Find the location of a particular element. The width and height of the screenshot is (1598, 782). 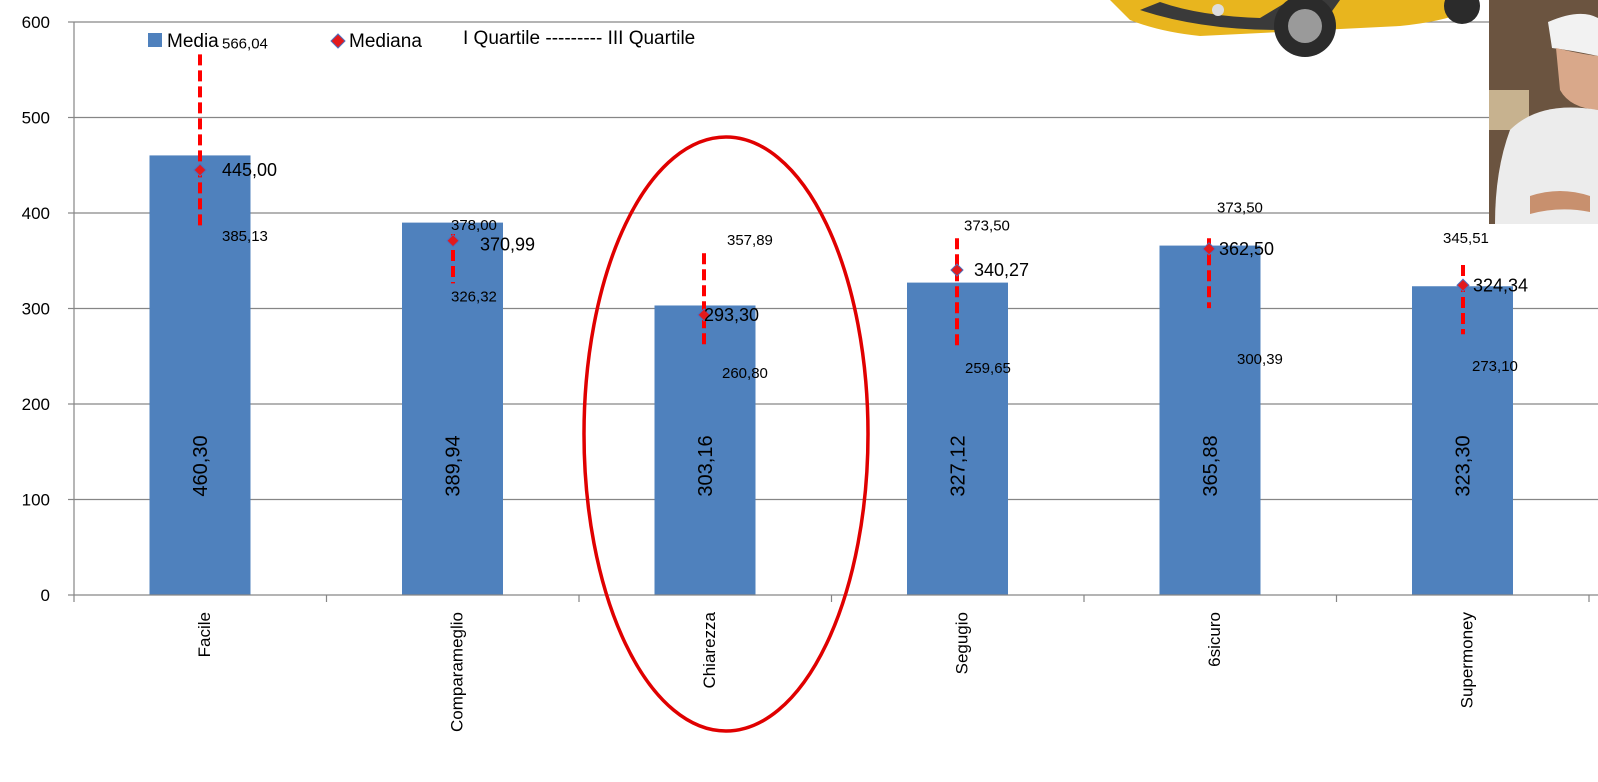

category-label-chiarezza: Chiarezza is located at coordinates (709, 649).